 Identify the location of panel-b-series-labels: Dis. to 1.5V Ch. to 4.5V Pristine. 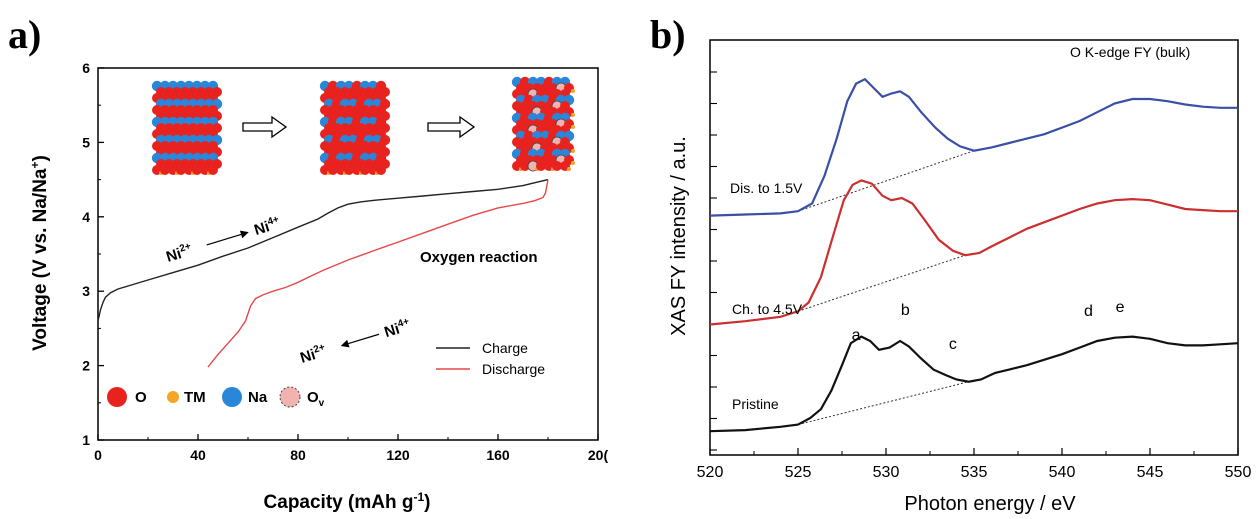
(766, 296).